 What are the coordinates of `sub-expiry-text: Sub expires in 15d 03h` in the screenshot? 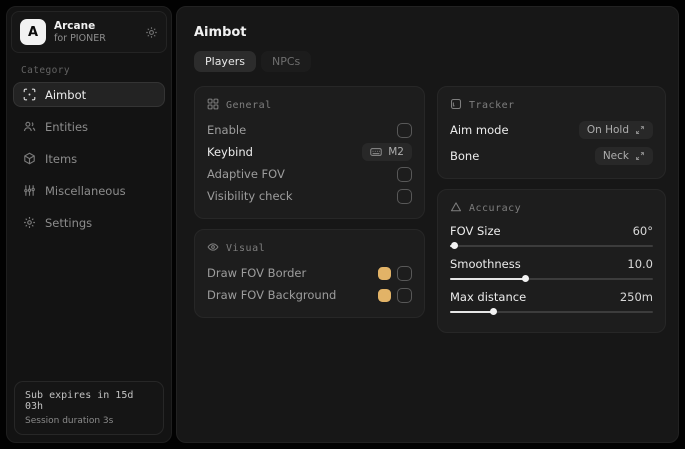 It's located at (79, 401).